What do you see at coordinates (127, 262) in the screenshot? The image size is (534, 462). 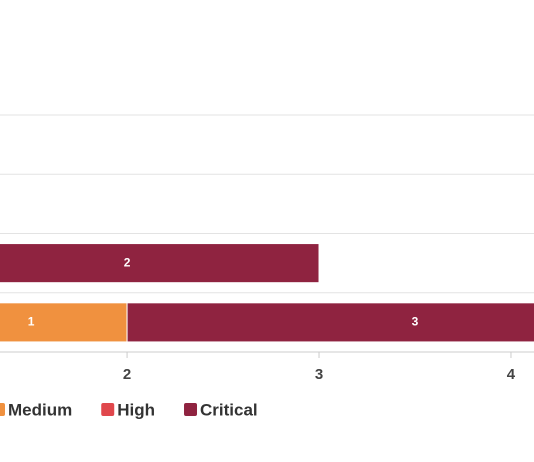 I see `value-label: 2` at bounding box center [127, 262].